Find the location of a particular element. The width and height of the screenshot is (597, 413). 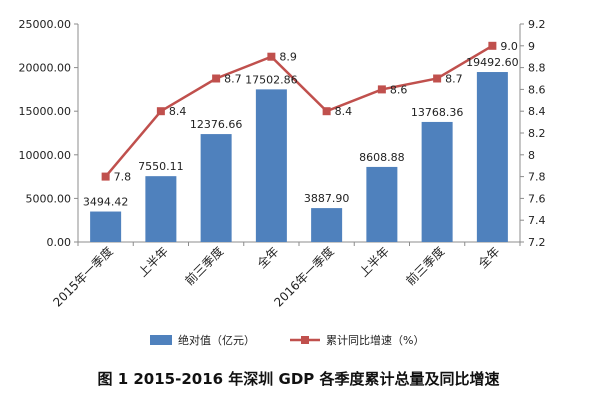

line-value-label: 9.0 is located at coordinates (509, 46).